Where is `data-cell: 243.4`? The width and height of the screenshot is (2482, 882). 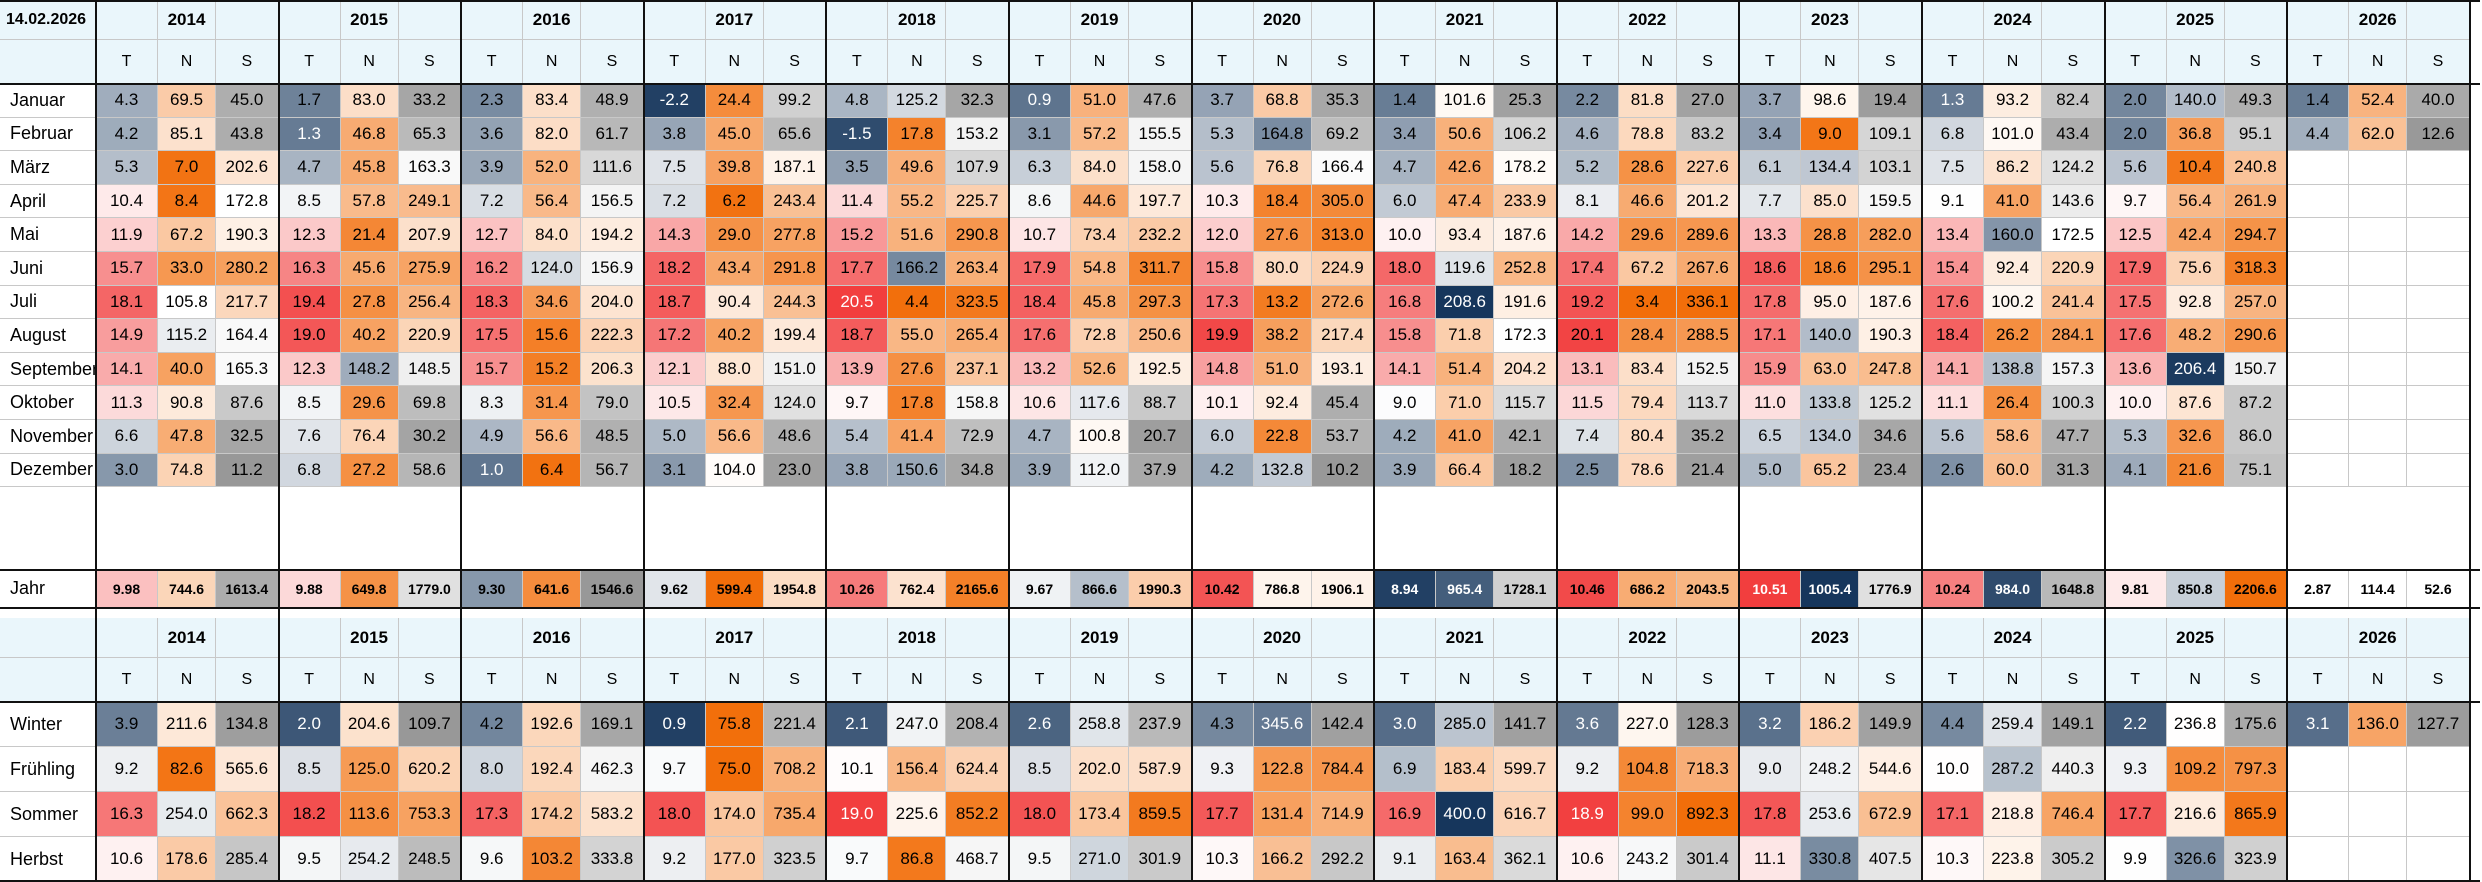
data-cell: 243.4 is located at coordinates (795, 201).